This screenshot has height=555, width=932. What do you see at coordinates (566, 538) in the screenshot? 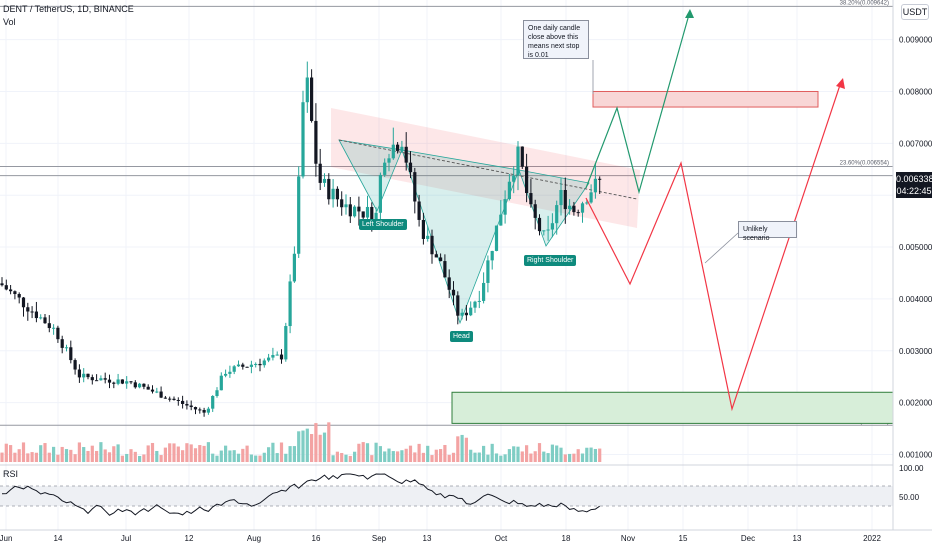
I see `time-tick-label: 18` at bounding box center [566, 538].